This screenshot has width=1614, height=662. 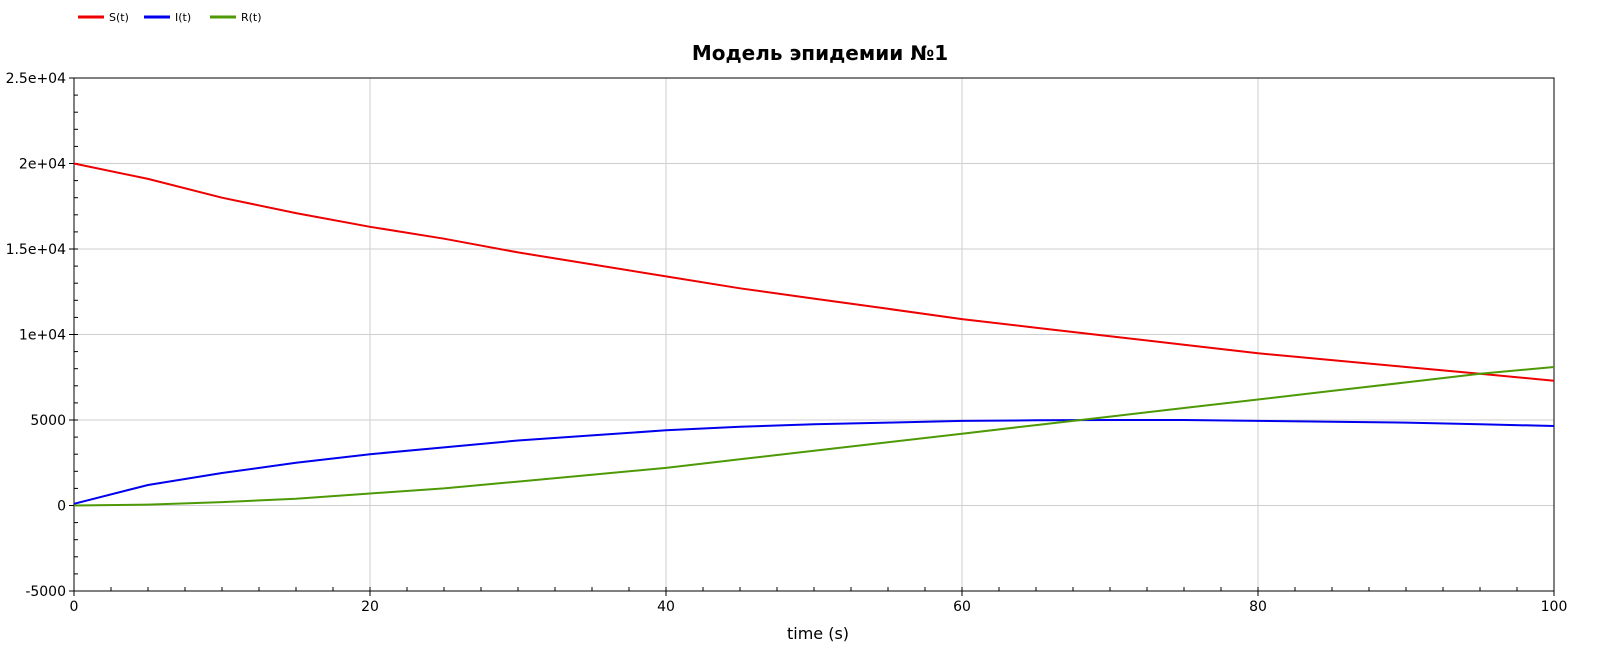 I want to click on x-tick-label: 40, so click(x=666, y=607).